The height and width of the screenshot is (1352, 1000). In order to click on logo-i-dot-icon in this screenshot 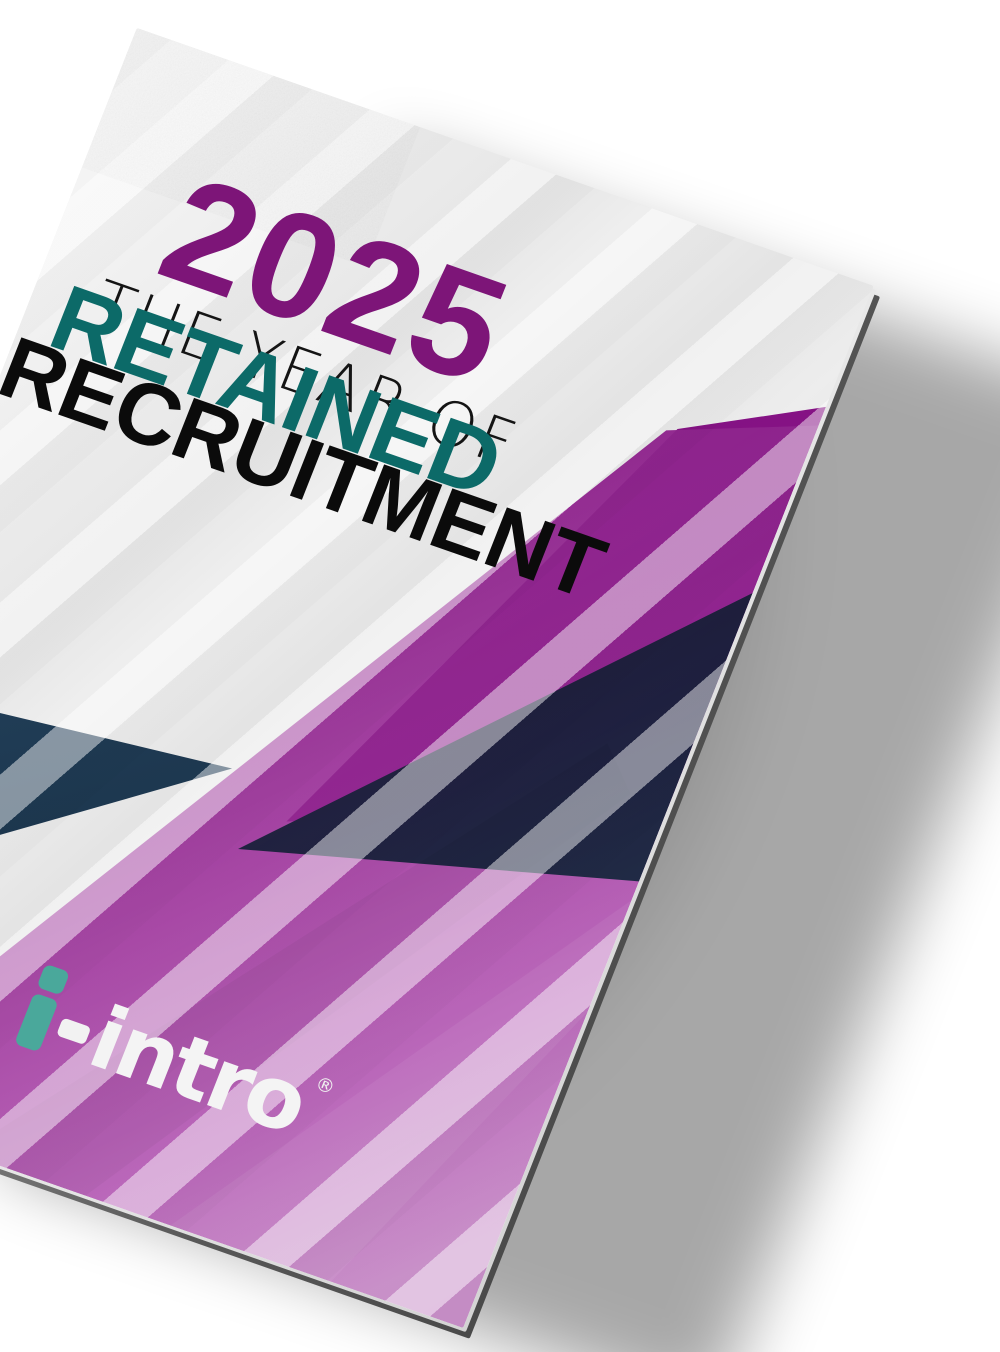, I will do `click(53, 979)`.